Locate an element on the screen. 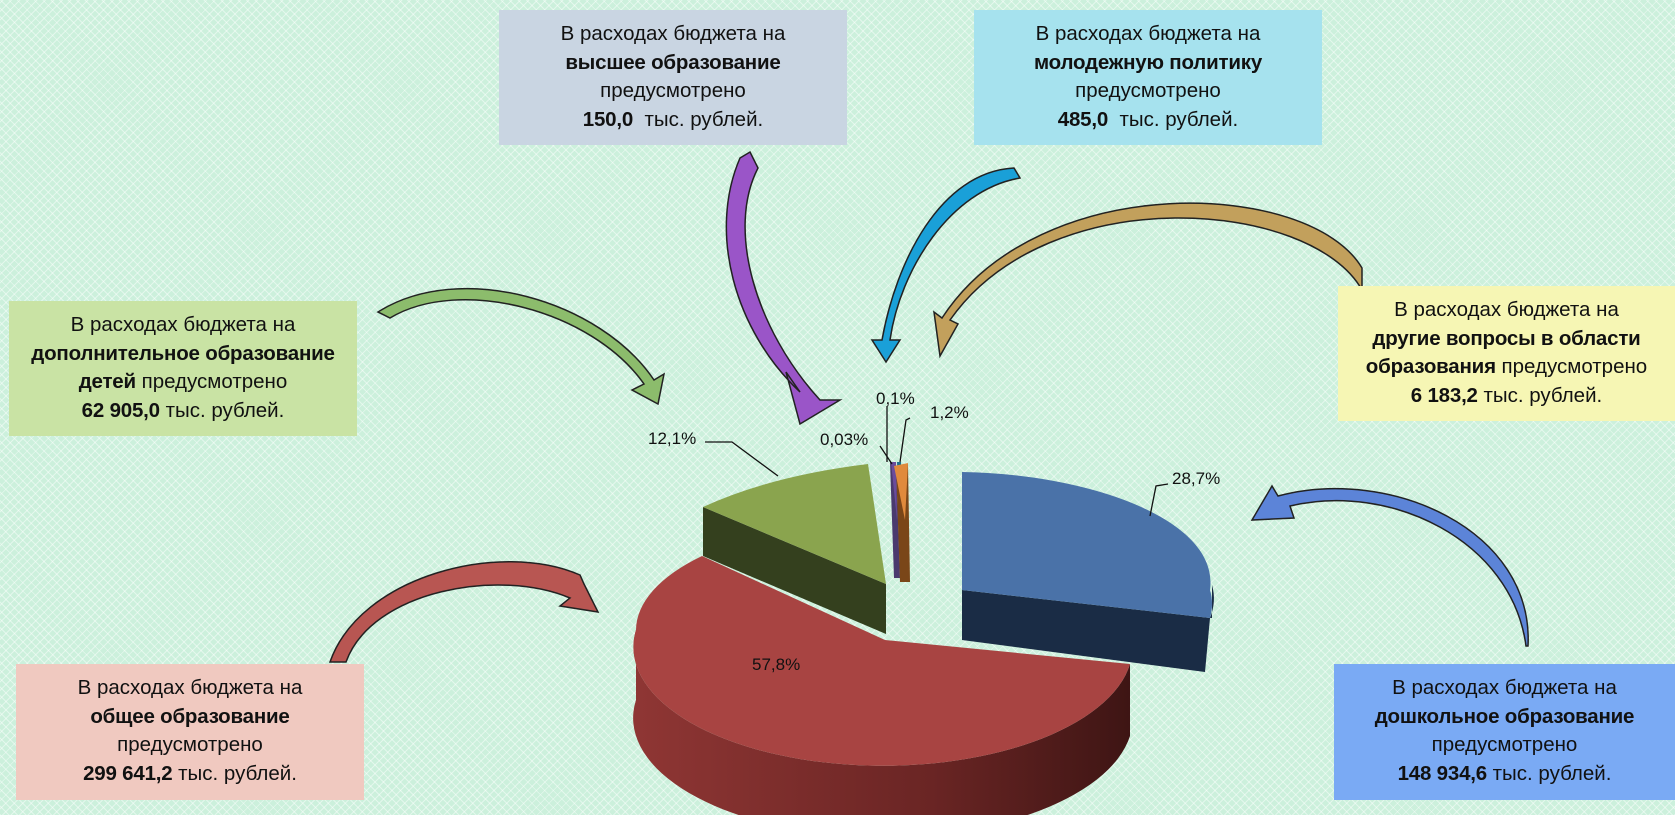 This screenshot has height=815, width=1675. label-additional-education: 12,1% is located at coordinates (672, 438).